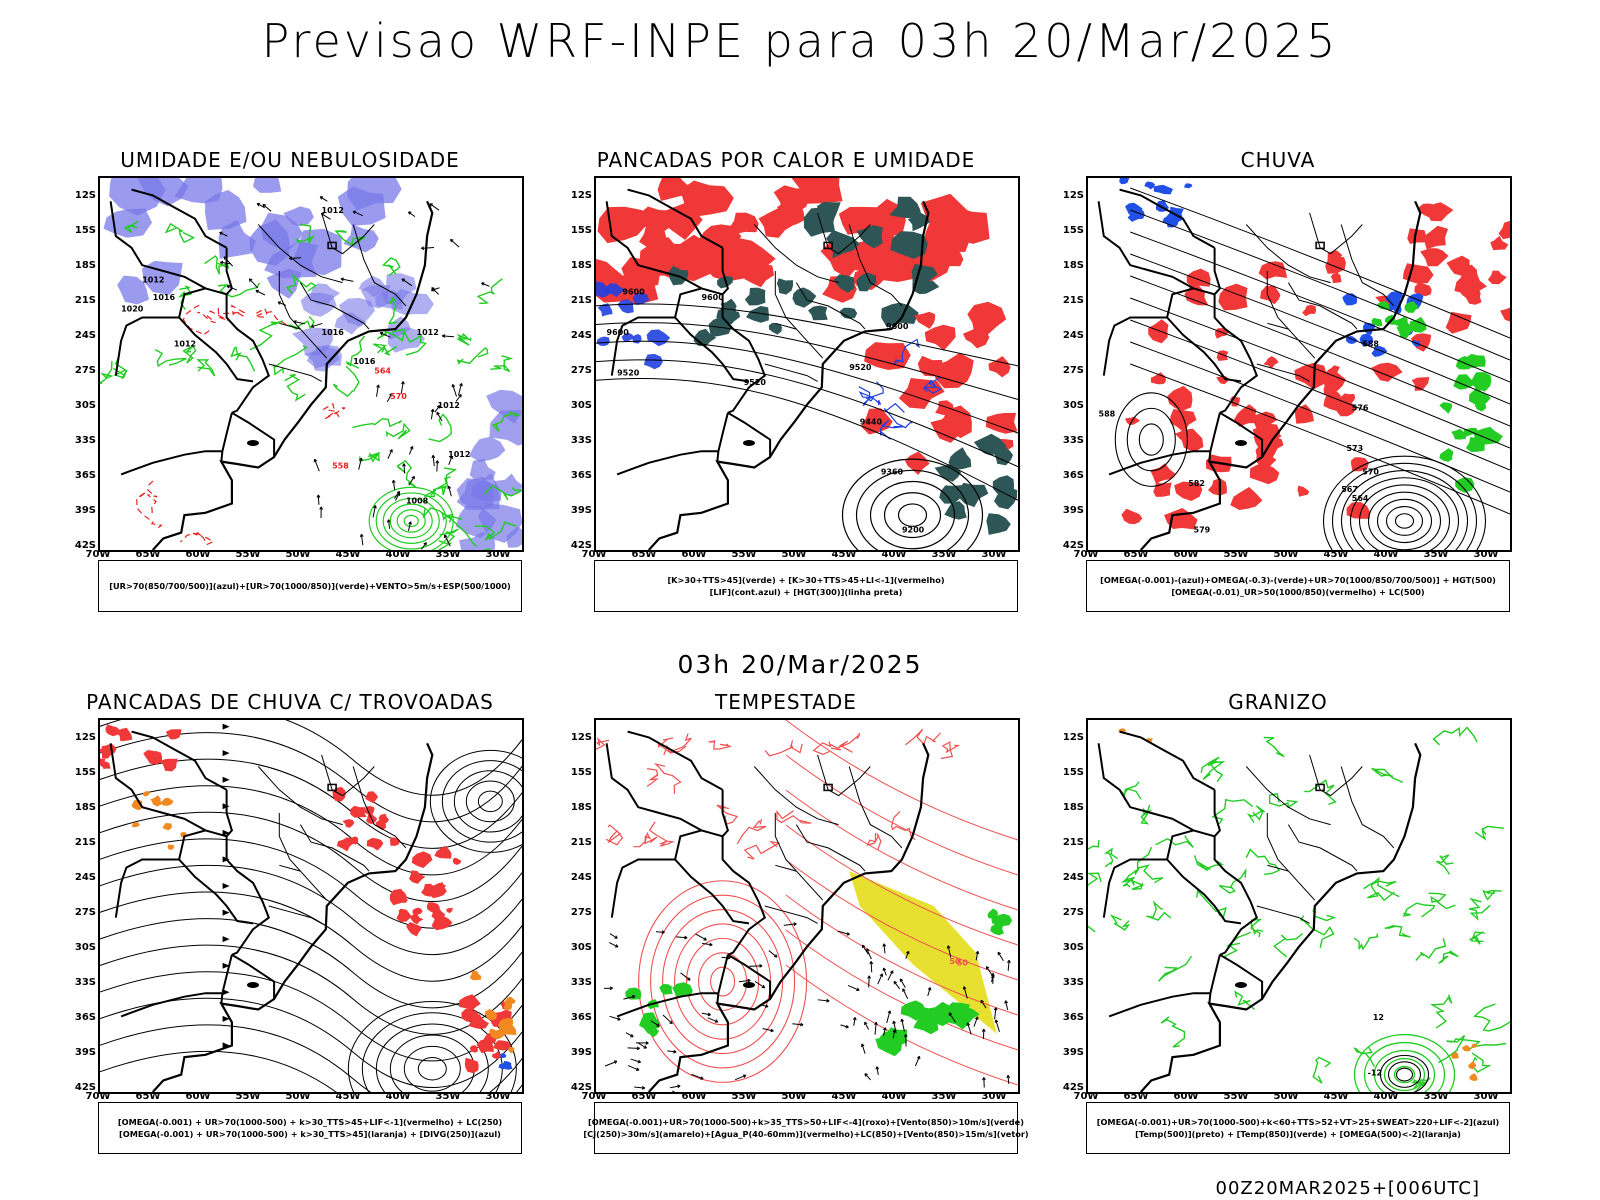 This screenshot has height=1200, width=1600. What do you see at coordinates (290, 702) in the screenshot?
I see `panel-title: PANCADAS DE CHUVA C/ TROVOADAS` at bounding box center [290, 702].